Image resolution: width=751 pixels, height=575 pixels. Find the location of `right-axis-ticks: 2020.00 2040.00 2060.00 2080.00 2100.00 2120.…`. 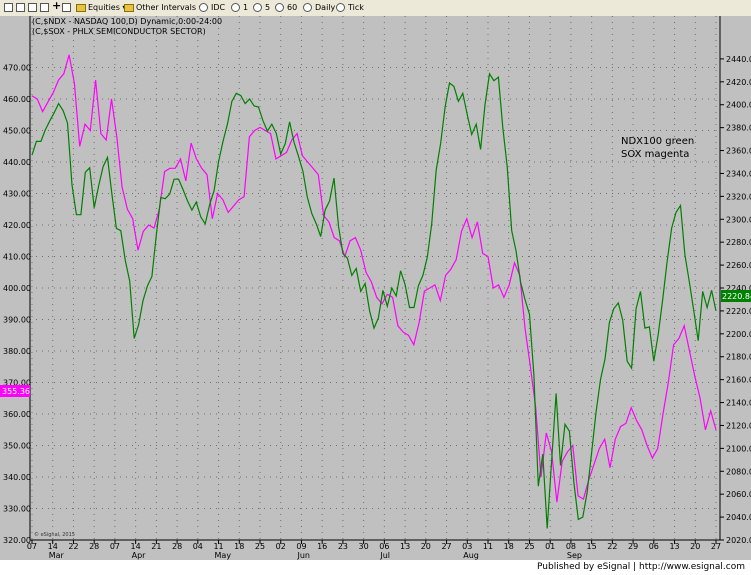

right-axis-ticks: 2020.00 2040.00 2060.00 2080.00 2100.00 2120.… is located at coordinates (735, 300).